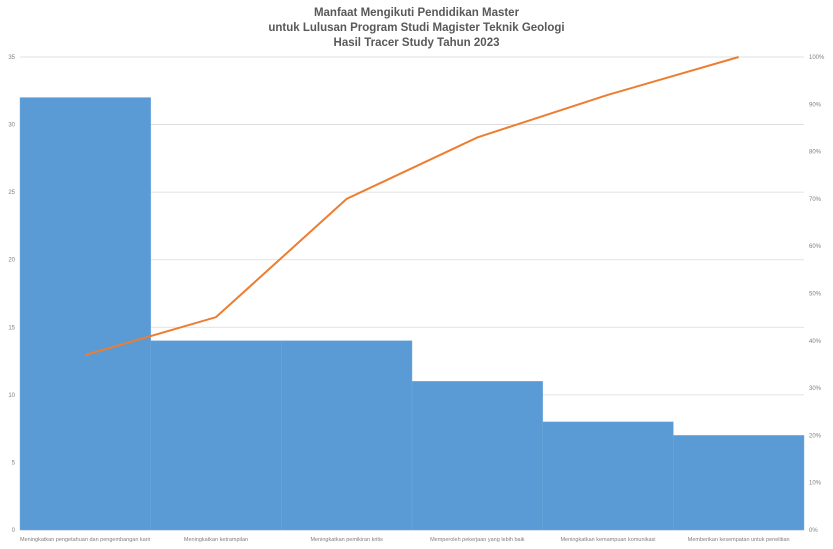 The image size is (833, 549). I want to click on y-right-tick-label: 20%, so click(815, 436).